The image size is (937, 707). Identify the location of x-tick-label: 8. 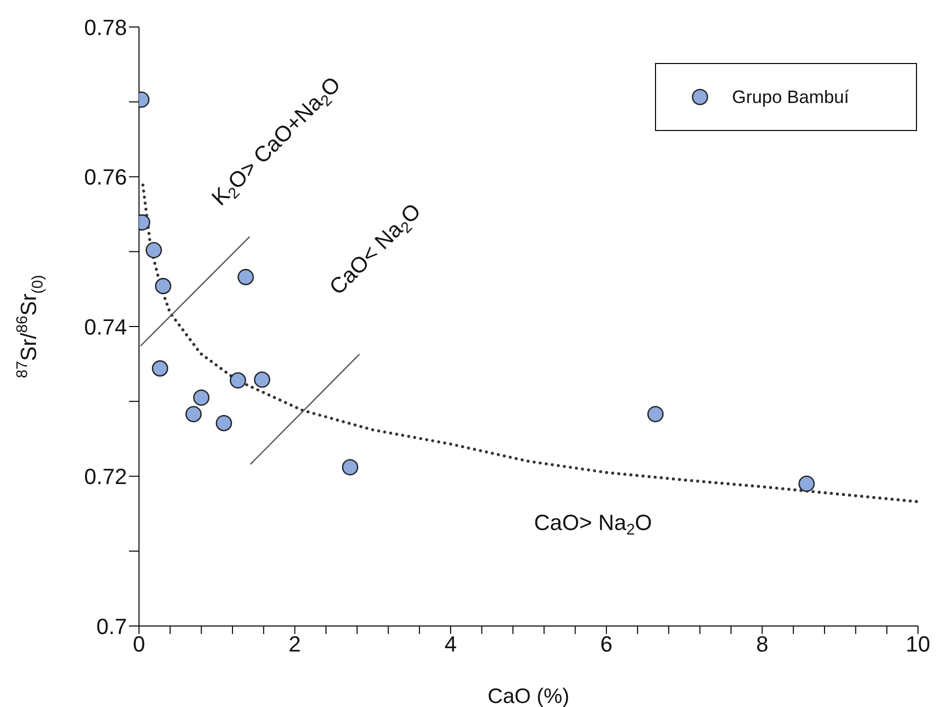
(762, 644).